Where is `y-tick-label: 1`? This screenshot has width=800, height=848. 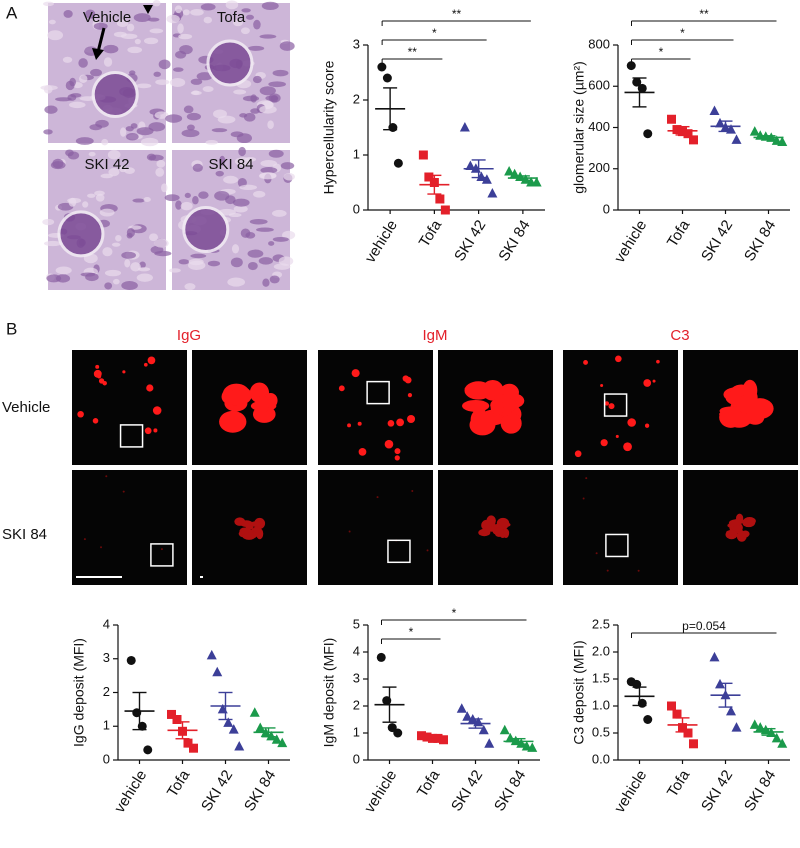
y-tick-label: 1 is located at coordinates (356, 731).